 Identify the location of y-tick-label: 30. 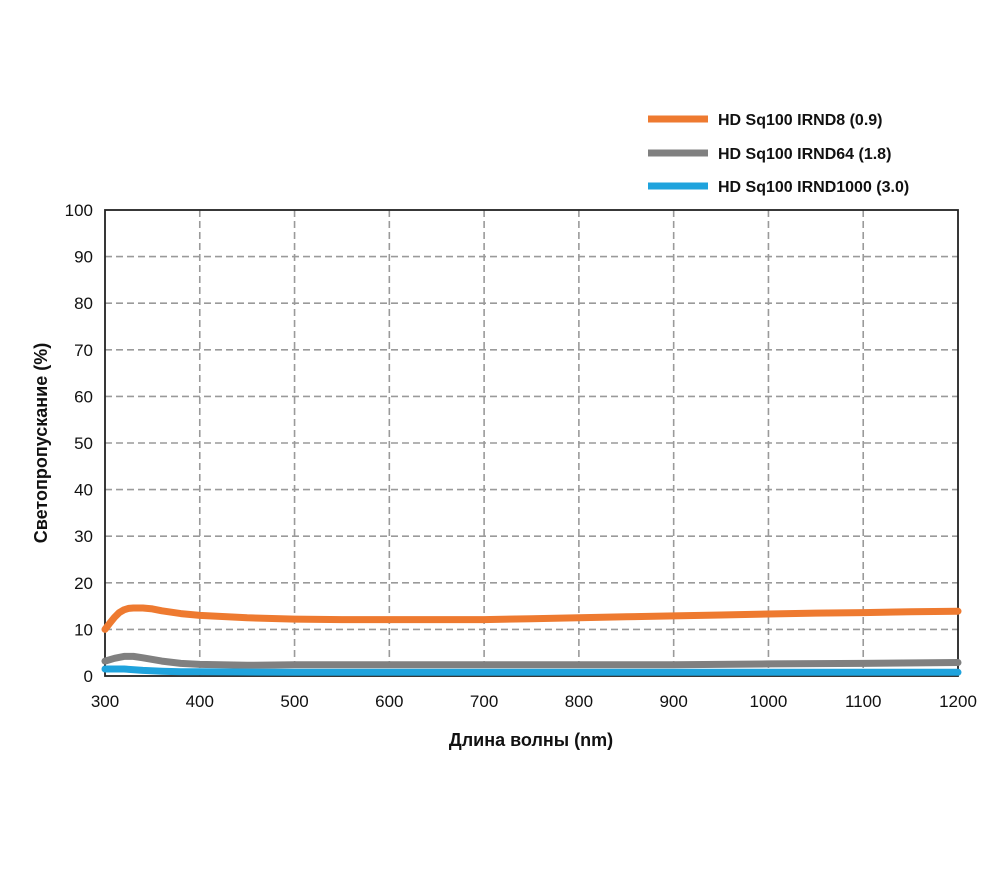
(83, 536).